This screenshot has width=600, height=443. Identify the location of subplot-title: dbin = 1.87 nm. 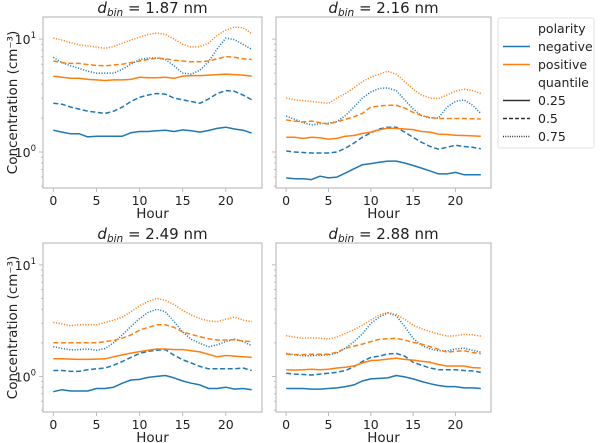
(152, 9).